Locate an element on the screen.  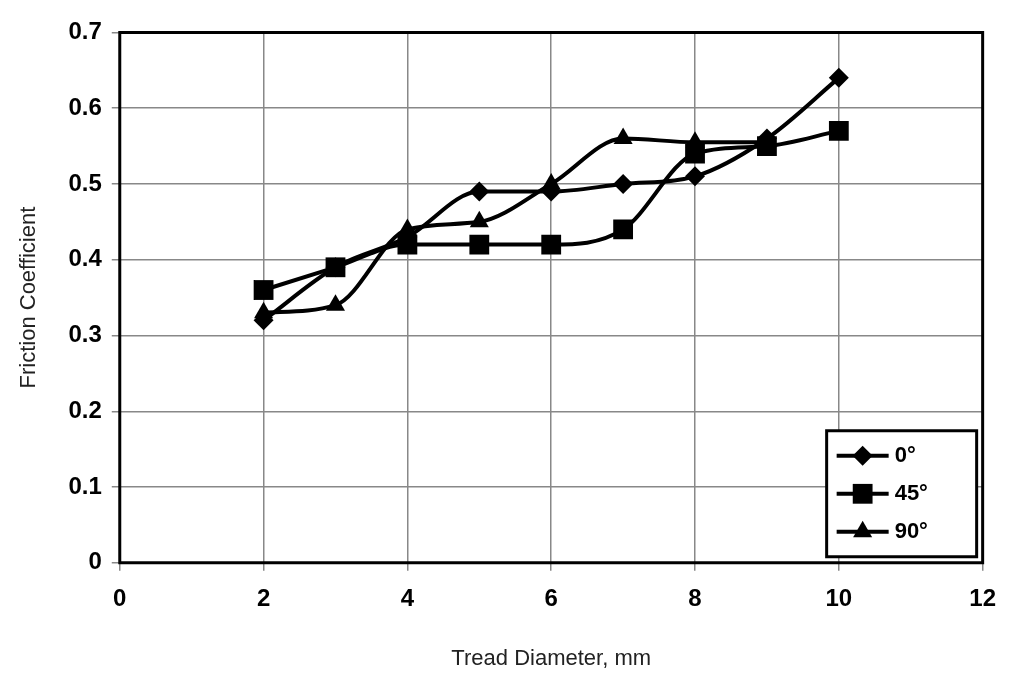
legend-label: 45° is located at coordinates (911, 492).